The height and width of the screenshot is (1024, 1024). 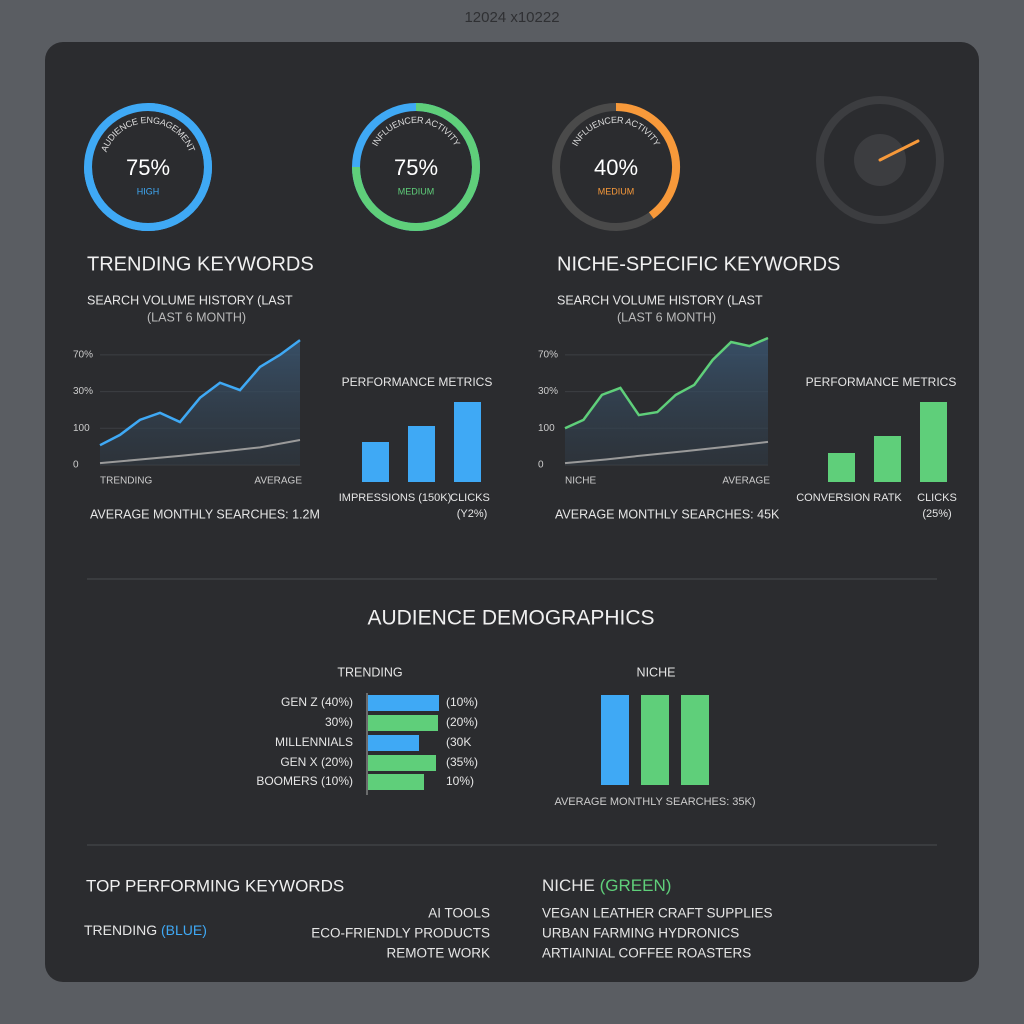 What do you see at coordinates (200, 264) in the screenshot?
I see `section-title: TRENDING KEYWORDS` at bounding box center [200, 264].